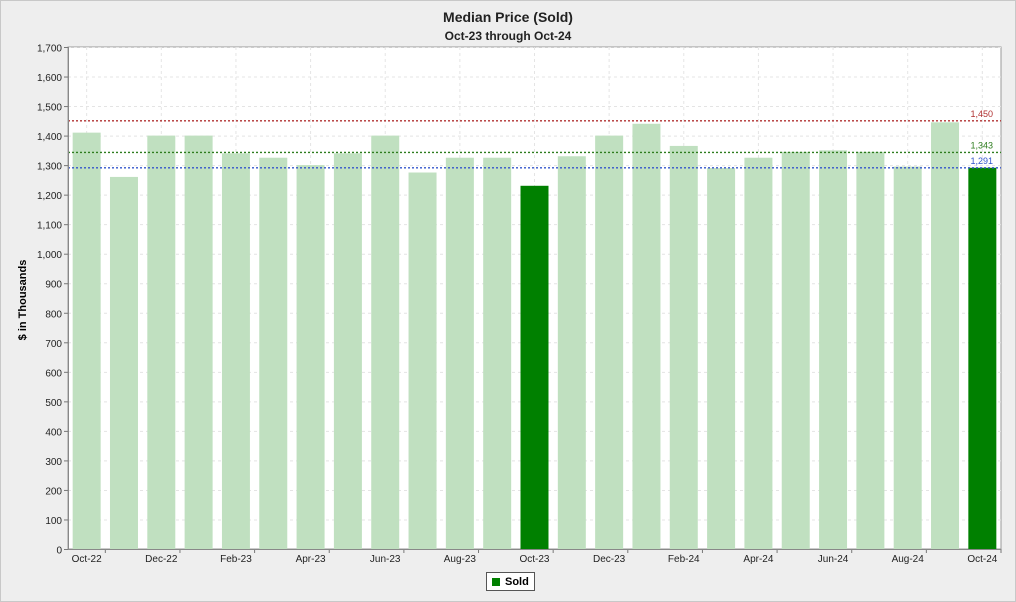  What do you see at coordinates (59, 551) in the screenshot?
I see `y-tick-label: 0` at bounding box center [59, 551].